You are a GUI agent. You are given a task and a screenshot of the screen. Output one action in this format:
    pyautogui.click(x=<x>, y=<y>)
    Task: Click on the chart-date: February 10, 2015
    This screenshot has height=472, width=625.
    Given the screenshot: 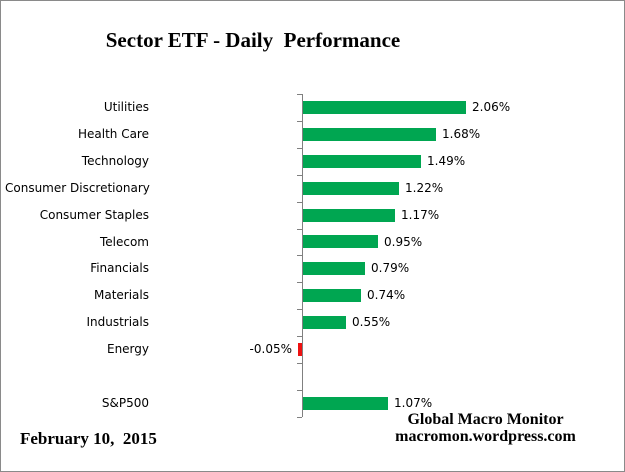 What is the action you would take?
    pyautogui.click(x=88, y=438)
    